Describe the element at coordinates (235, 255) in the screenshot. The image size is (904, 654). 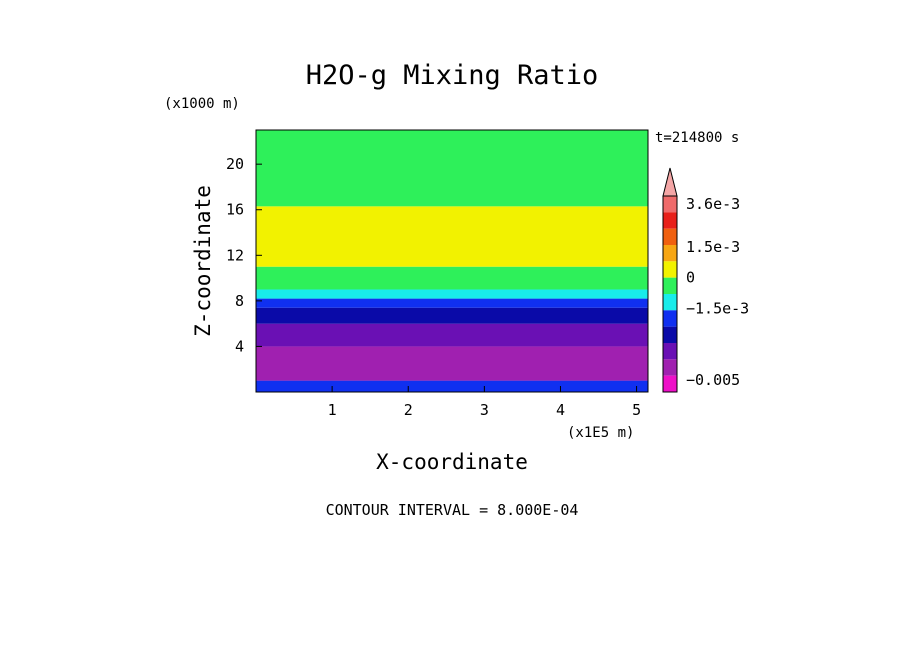
I see `y-tick-label-2: 12` at that location.